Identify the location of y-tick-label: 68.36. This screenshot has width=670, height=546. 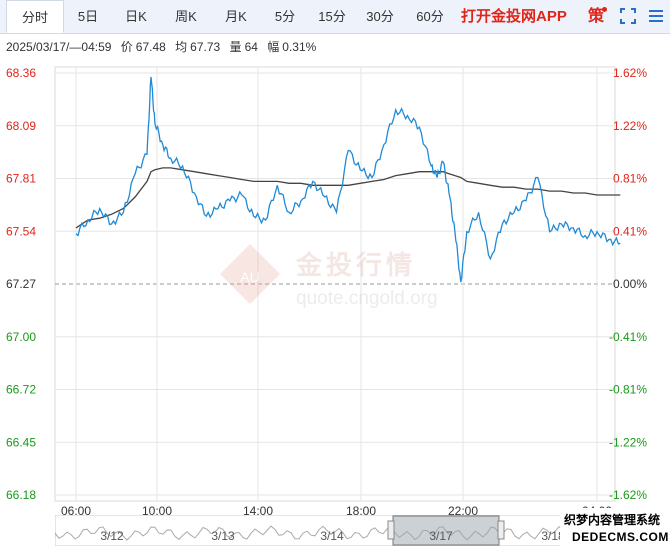
(21, 73).